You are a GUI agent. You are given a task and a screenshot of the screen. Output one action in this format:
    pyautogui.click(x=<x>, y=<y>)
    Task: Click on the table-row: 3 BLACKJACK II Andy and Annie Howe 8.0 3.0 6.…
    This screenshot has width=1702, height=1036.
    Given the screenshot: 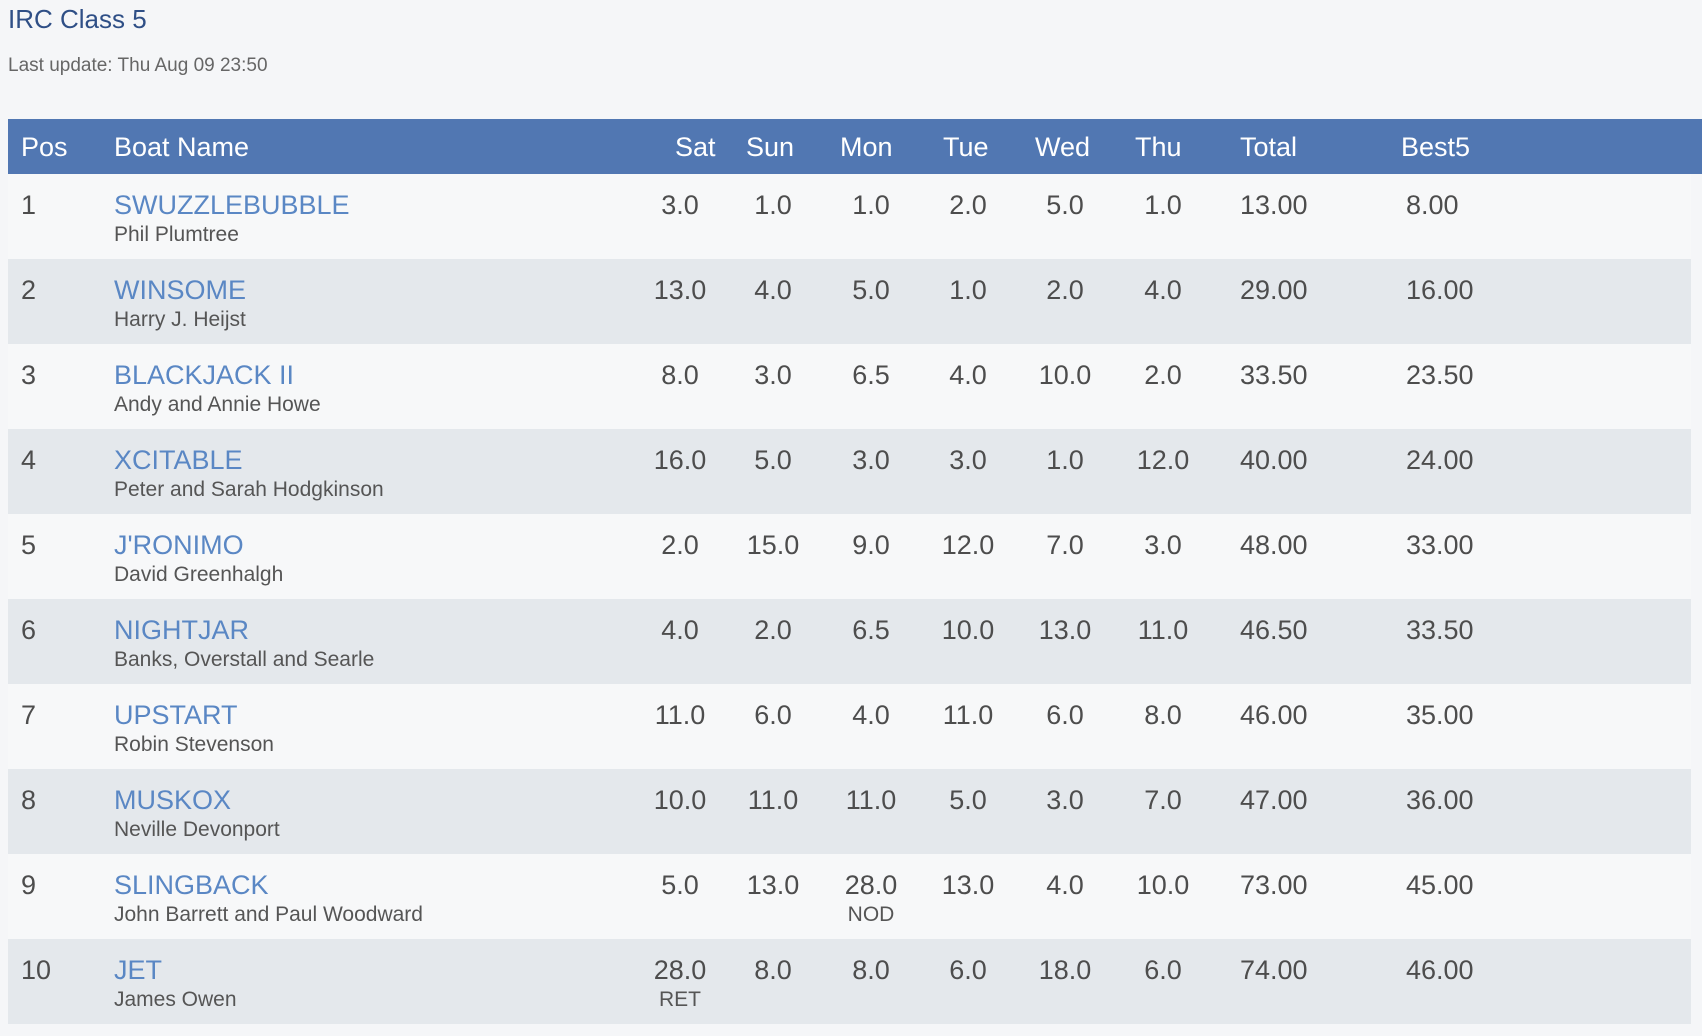 What is the action you would take?
    pyautogui.click(x=849, y=386)
    